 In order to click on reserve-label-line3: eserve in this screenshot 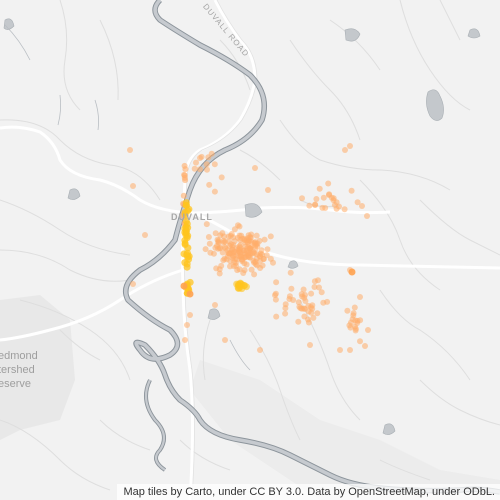, I will do `click(16, 384)`.